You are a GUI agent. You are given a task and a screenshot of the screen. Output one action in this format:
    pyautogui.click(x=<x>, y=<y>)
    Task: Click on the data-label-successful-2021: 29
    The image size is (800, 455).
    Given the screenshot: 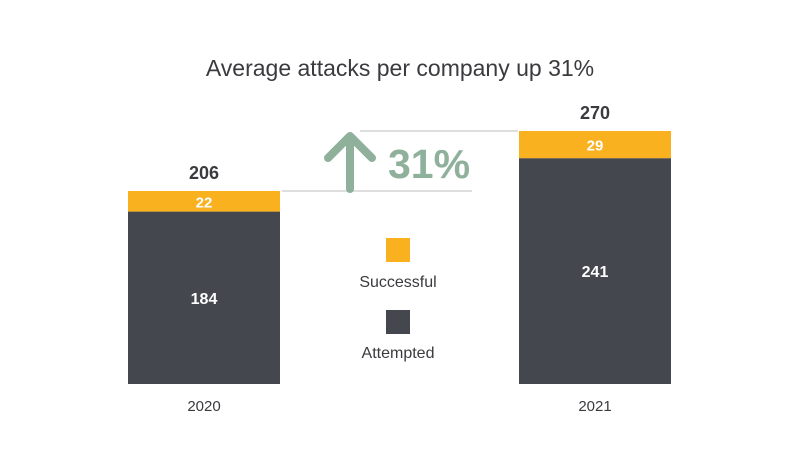 What is the action you would take?
    pyautogui.click(x=595, y=146)
    